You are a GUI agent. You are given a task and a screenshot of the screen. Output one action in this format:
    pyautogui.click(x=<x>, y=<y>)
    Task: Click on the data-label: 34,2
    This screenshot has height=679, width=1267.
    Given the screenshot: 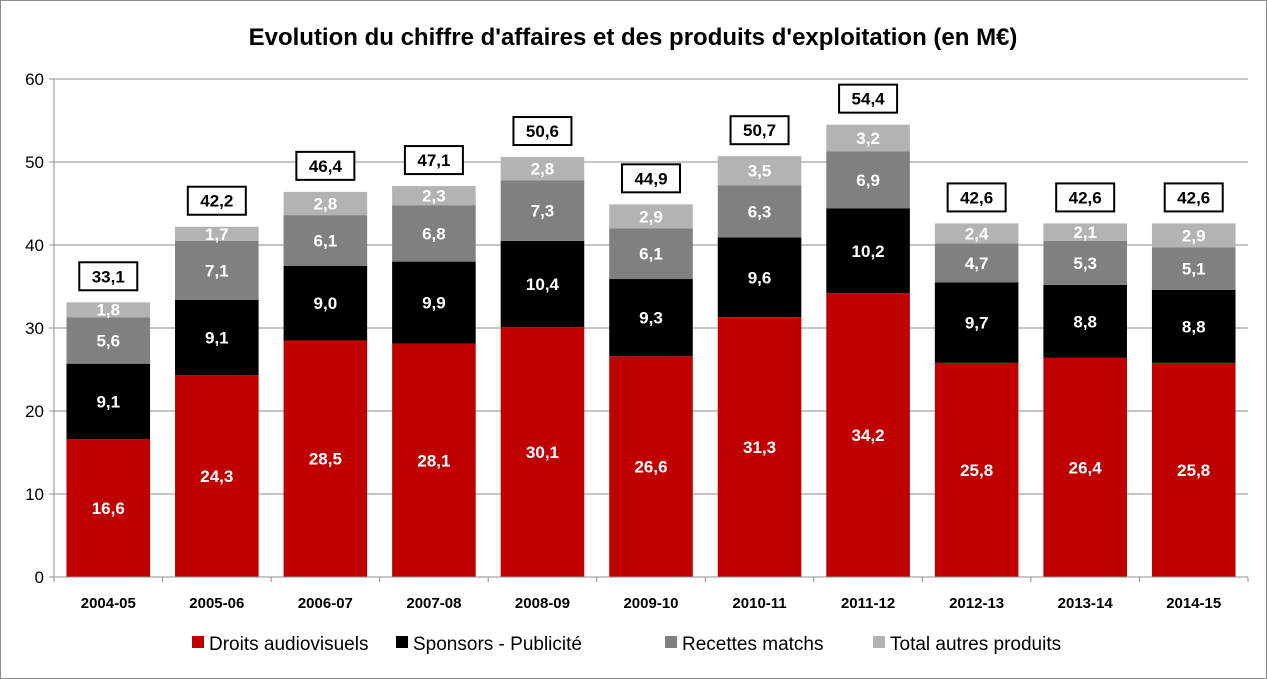 What is the action you would take?
    pyautogui.click(x=868, y=435)
    